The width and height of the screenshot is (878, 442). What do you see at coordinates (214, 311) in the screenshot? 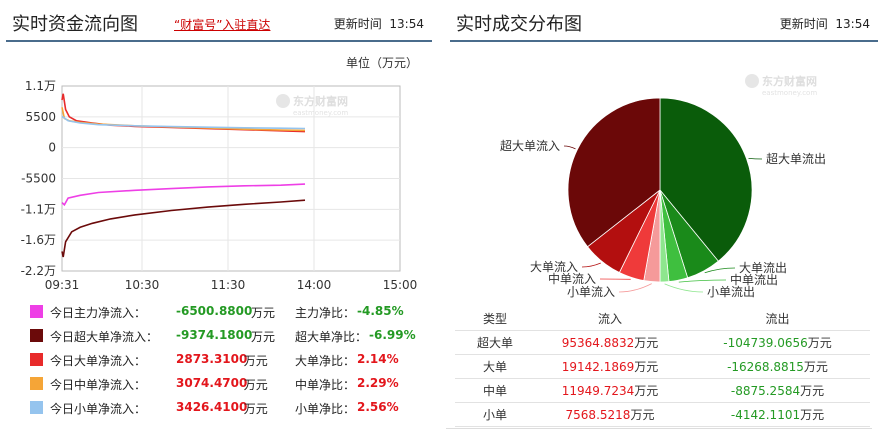
I see `legend-value: -6500.8800` at bounding box center [214, 311].